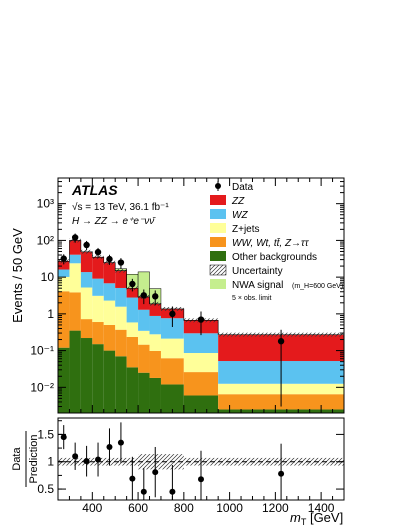  What do you see at coordinates (295, 517) in the screenshot?
I see `xlabel-m: m` at bounding box center [295, 517].